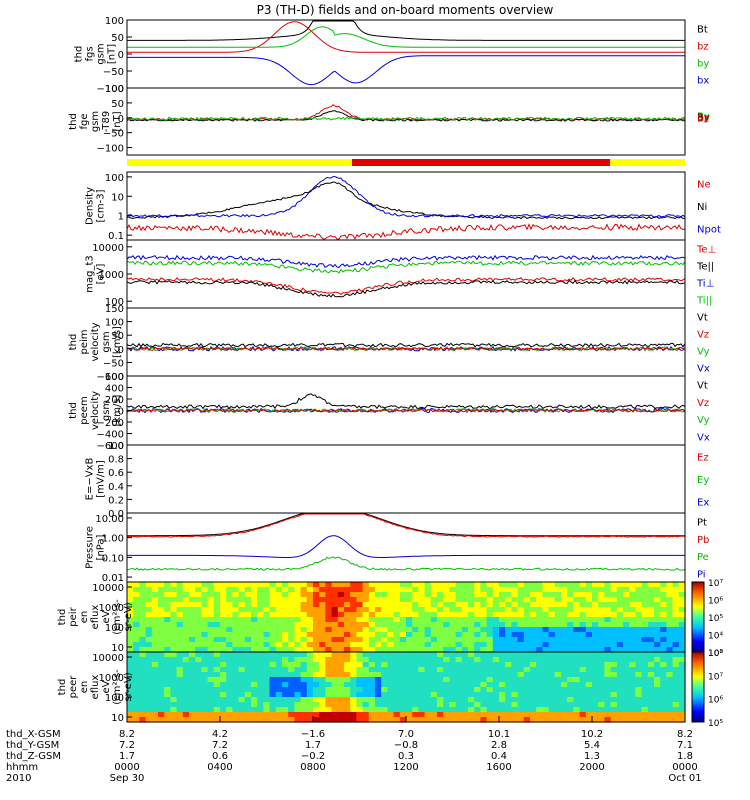  What do you see at coordinates (106, 616) in the screenshot?
I see `y-axis-label: eV` at bounding box center [106, 616].